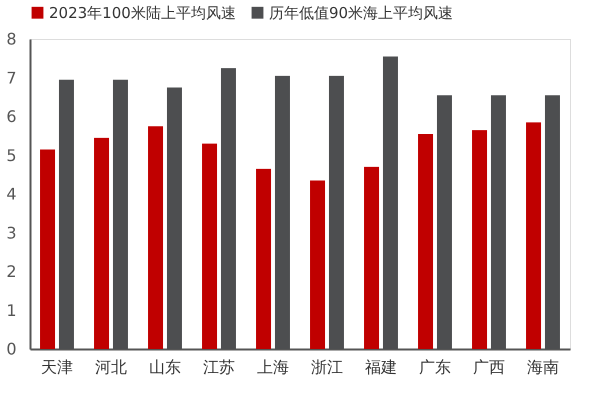  I want to click on y-tick-label: 4, so click(11, 194).